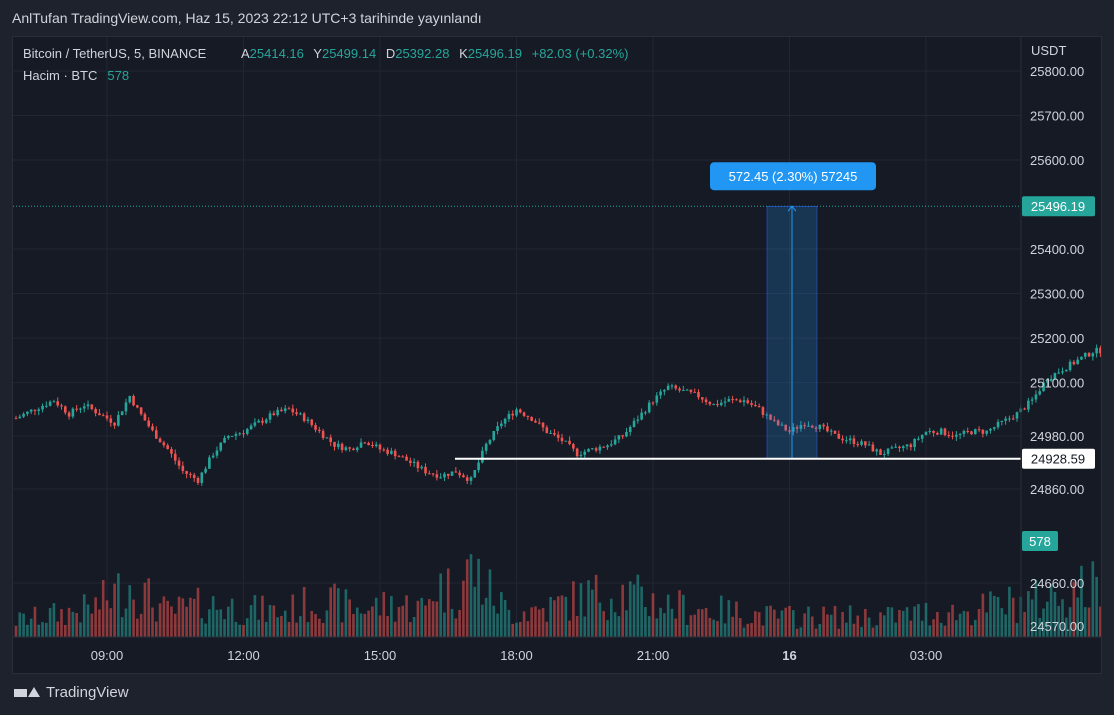  I want to click on time-tick-label: 21:00, so click(653, 655).